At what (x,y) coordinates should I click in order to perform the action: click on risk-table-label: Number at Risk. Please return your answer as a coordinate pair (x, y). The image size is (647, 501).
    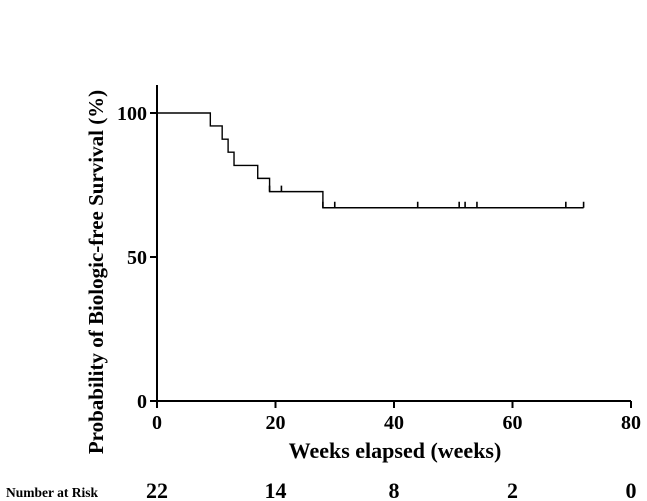
    Looking at the image, I should click on (52, 492).